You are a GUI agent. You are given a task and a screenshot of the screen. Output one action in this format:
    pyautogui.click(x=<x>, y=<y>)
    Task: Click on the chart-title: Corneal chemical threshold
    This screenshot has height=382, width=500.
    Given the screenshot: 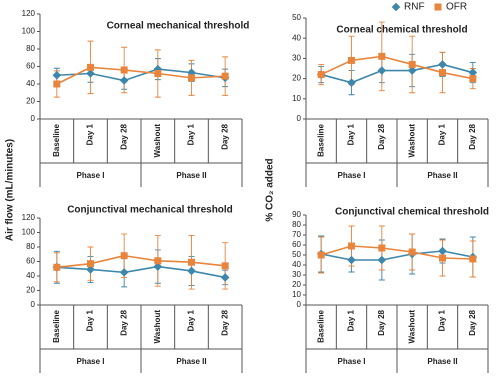 What is the action you would take?
    pyautogui.click(x=401, y=30)
    